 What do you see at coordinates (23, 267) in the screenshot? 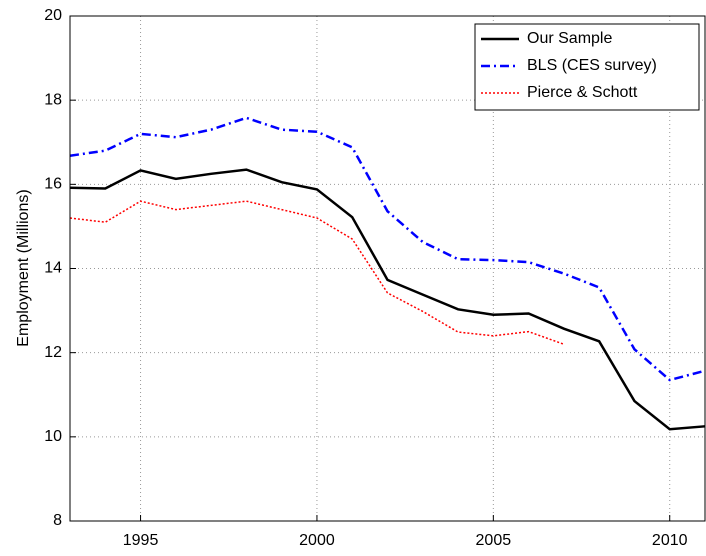
I see `y-axis-label: Employment (Millions)` at bounding box center [23, 267].